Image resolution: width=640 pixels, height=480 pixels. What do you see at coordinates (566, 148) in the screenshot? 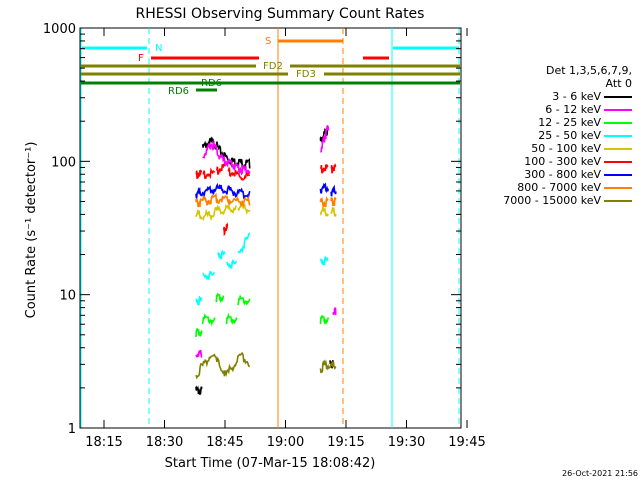
I see `legend-label: 50 - 100 keV` at bounding box center [566, 148].